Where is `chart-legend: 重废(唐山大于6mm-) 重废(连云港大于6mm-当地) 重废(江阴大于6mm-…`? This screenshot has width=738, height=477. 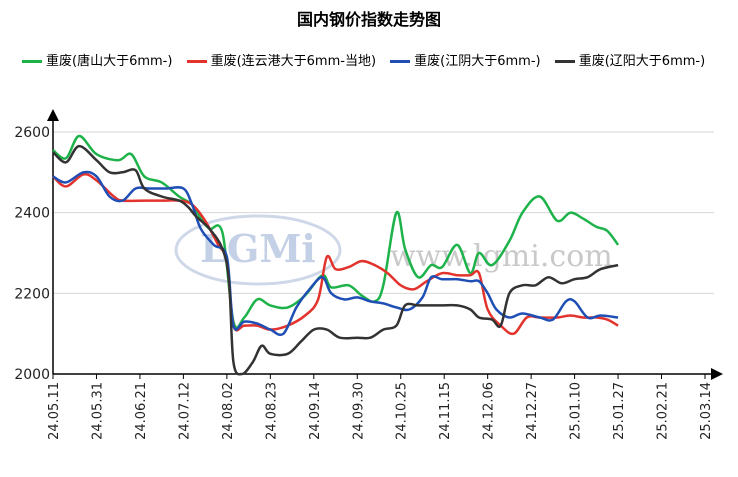 chart-legend: 重废(唐山大于6mm-) 重废(连云港大于6mm-当地) 重废(江阴大于6mm-… is located at coordinates (372, 61).